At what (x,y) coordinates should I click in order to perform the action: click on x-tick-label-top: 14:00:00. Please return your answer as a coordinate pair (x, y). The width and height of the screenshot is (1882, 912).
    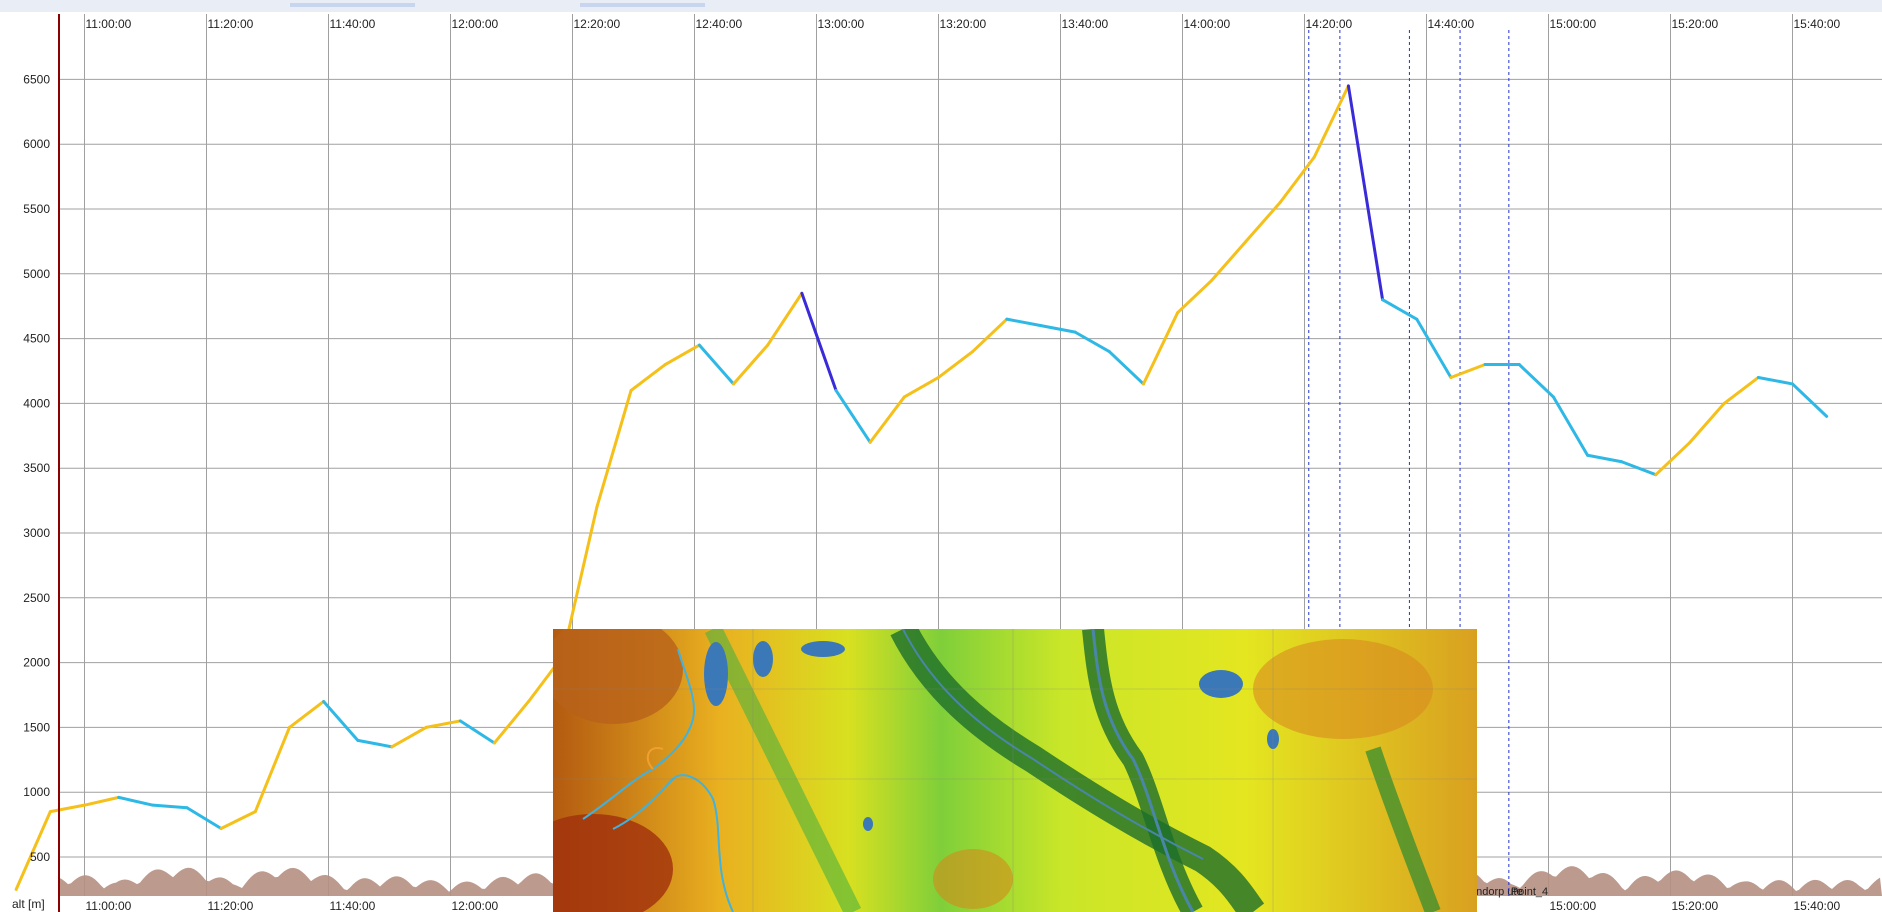
    Looking at the image, I should click on (1207, 24).